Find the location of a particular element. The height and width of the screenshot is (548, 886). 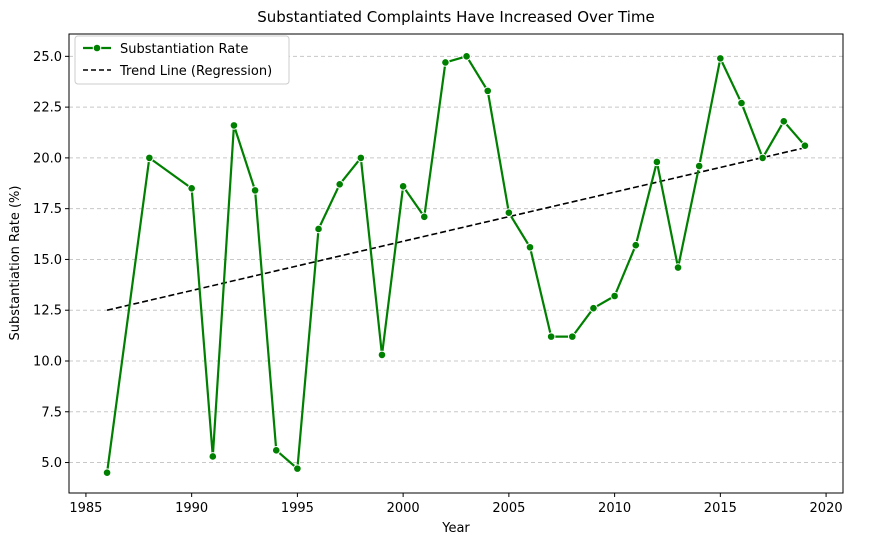

legend-label-substantiation-rate: Substantiation Rate is located at coordinates (184, 49).